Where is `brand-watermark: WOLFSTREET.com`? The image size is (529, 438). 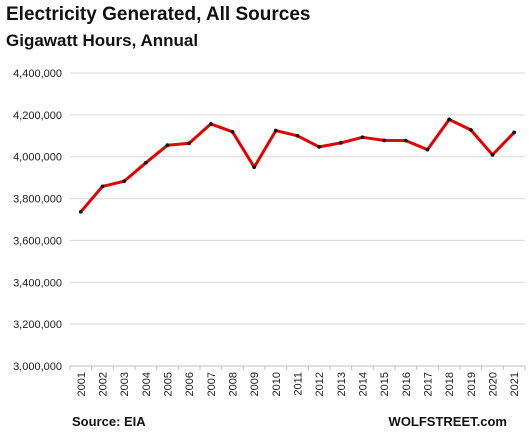
brand-watermark: WOLFSTREET.com is located at coordinates (447, 421).